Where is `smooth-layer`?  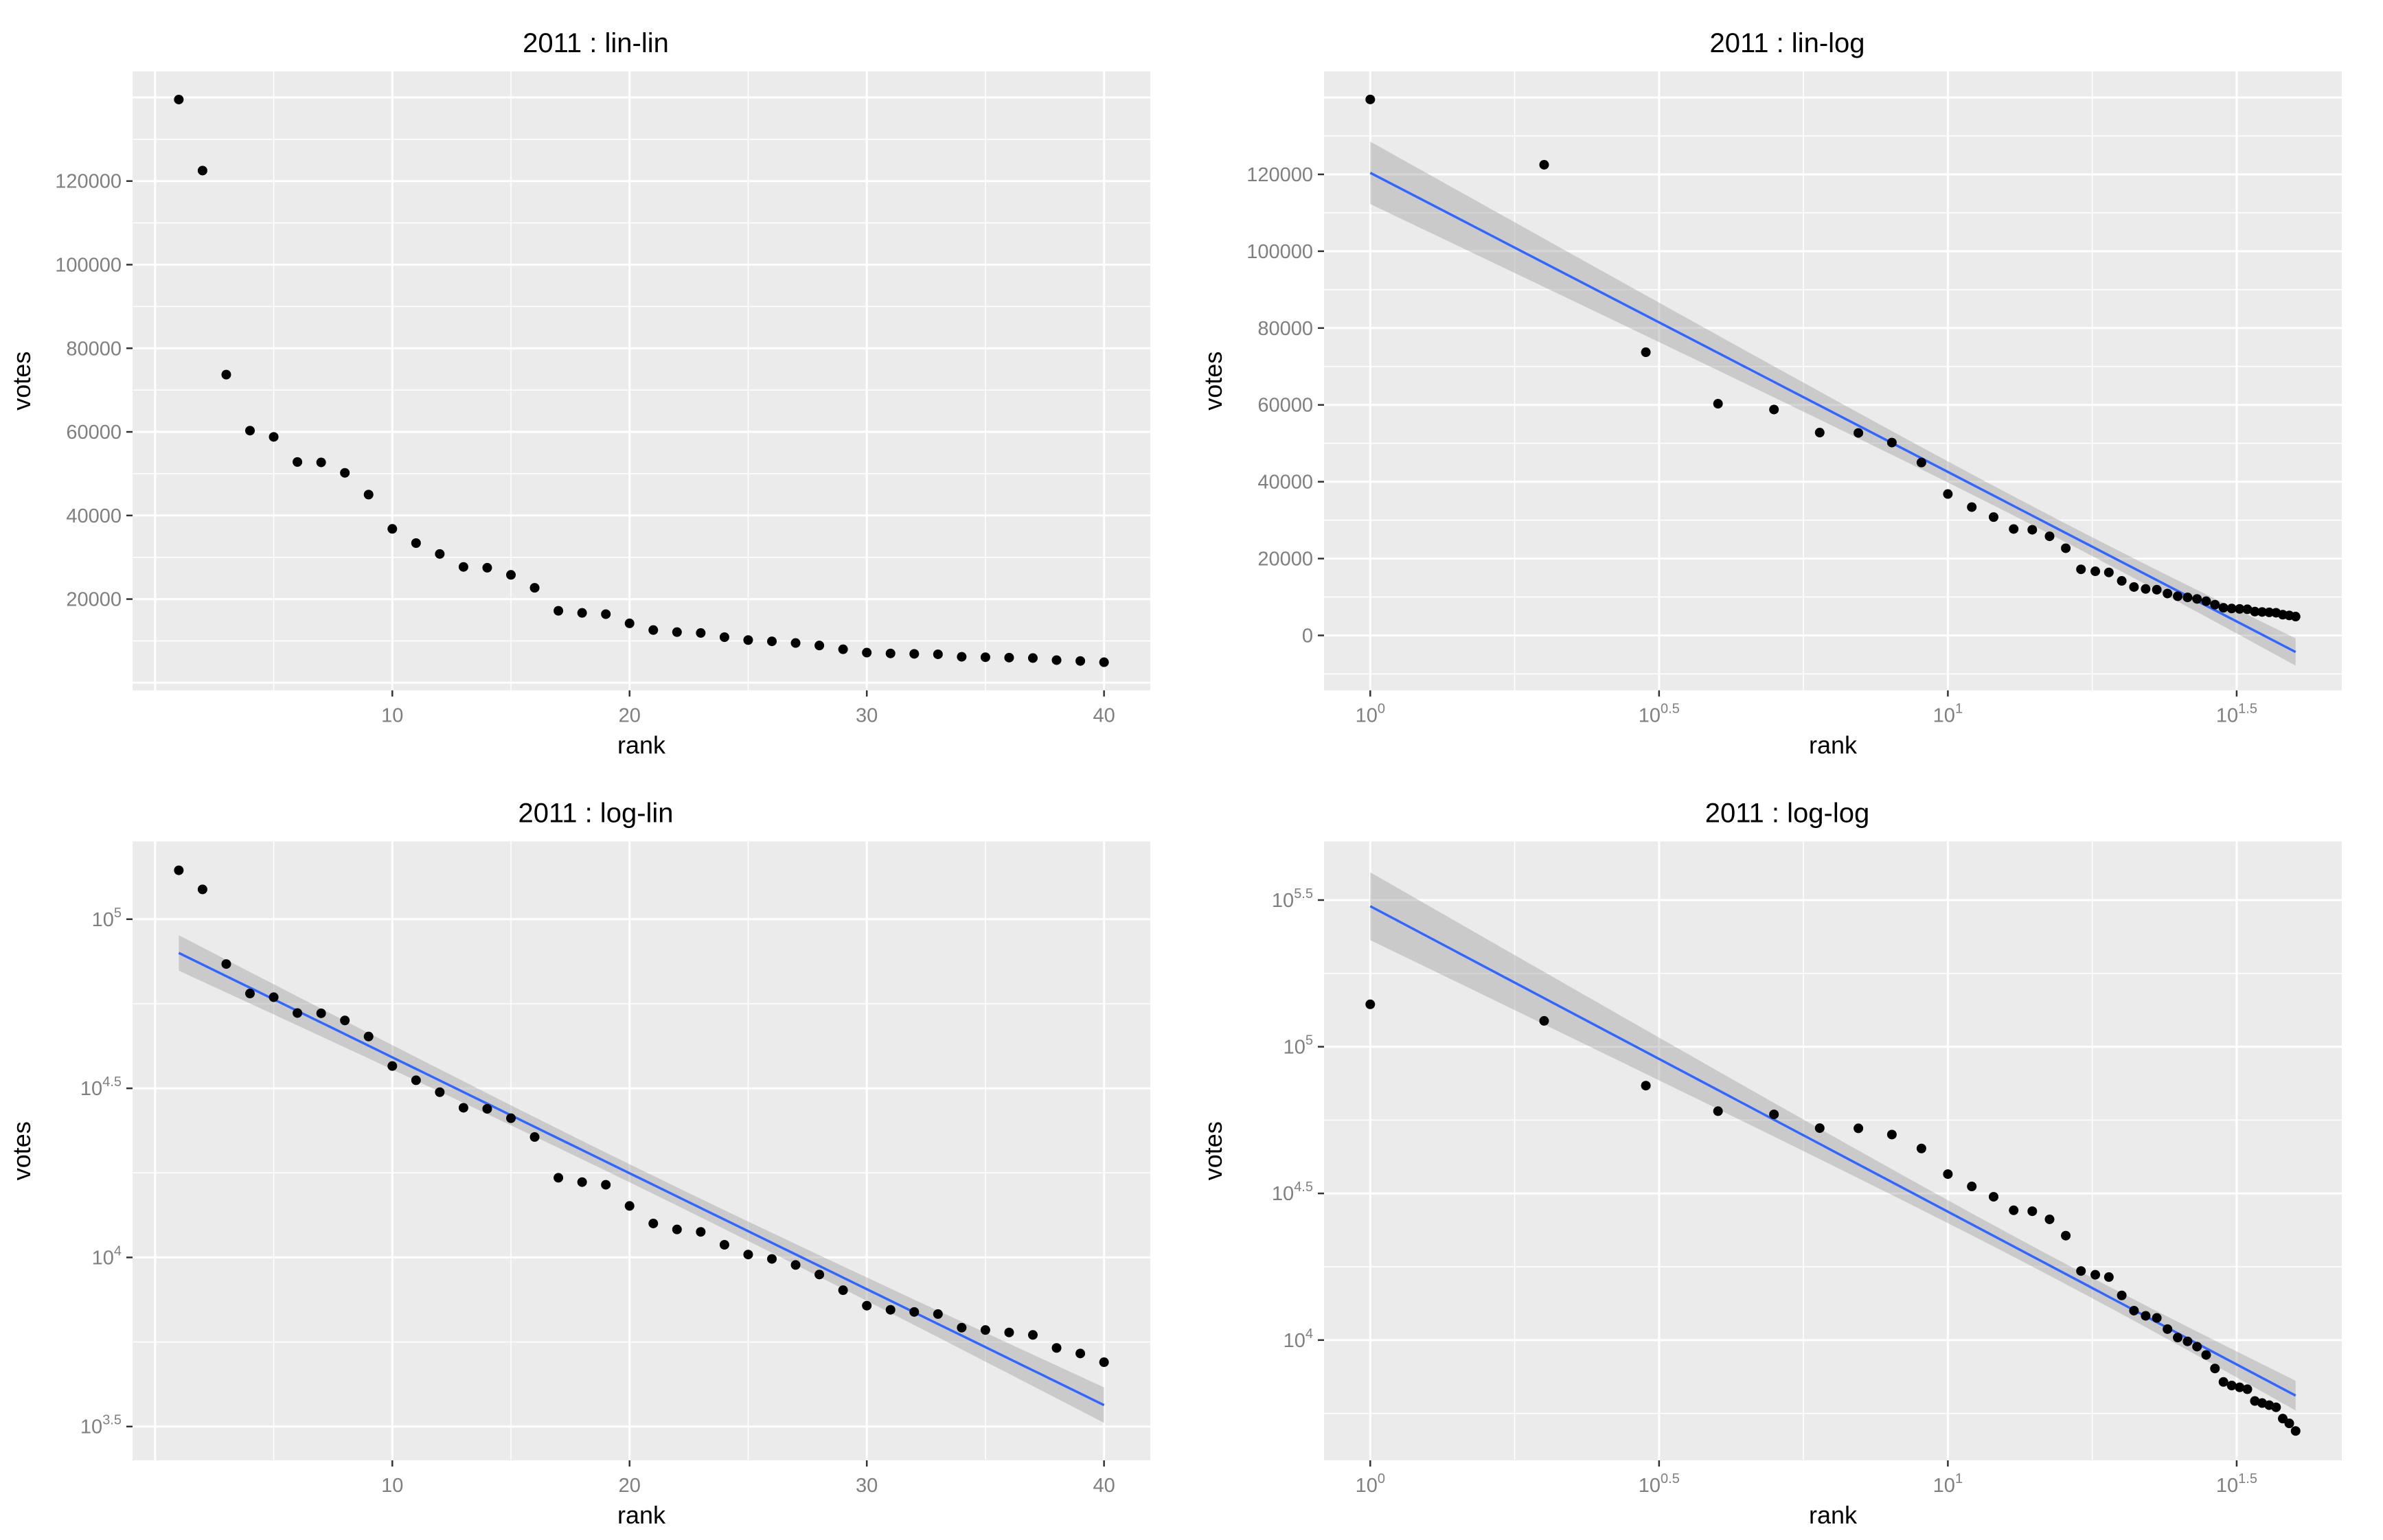 smooth-layer is located at coordinates (641, 1179).